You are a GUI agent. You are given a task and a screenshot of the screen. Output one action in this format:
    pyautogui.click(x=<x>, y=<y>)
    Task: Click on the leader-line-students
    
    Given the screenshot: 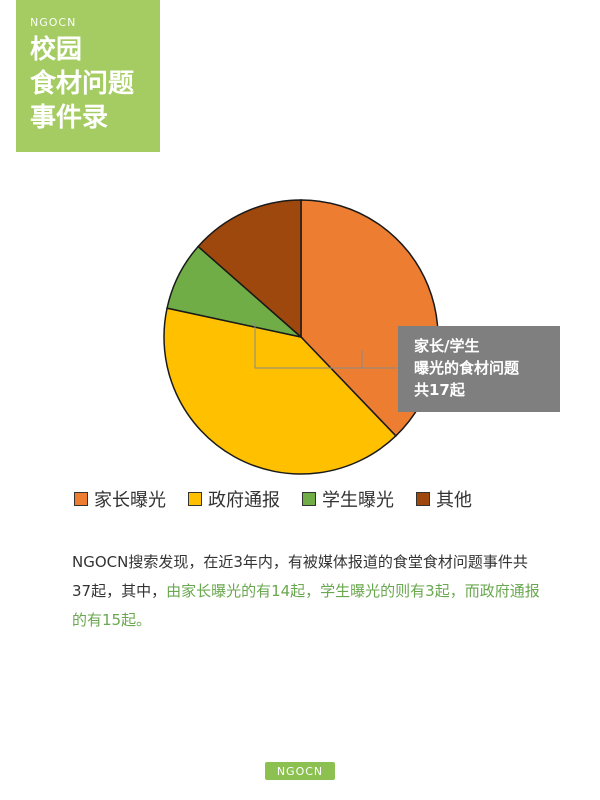 What is the action you would take?
    pyautogui.click(x=326, y=345)
    